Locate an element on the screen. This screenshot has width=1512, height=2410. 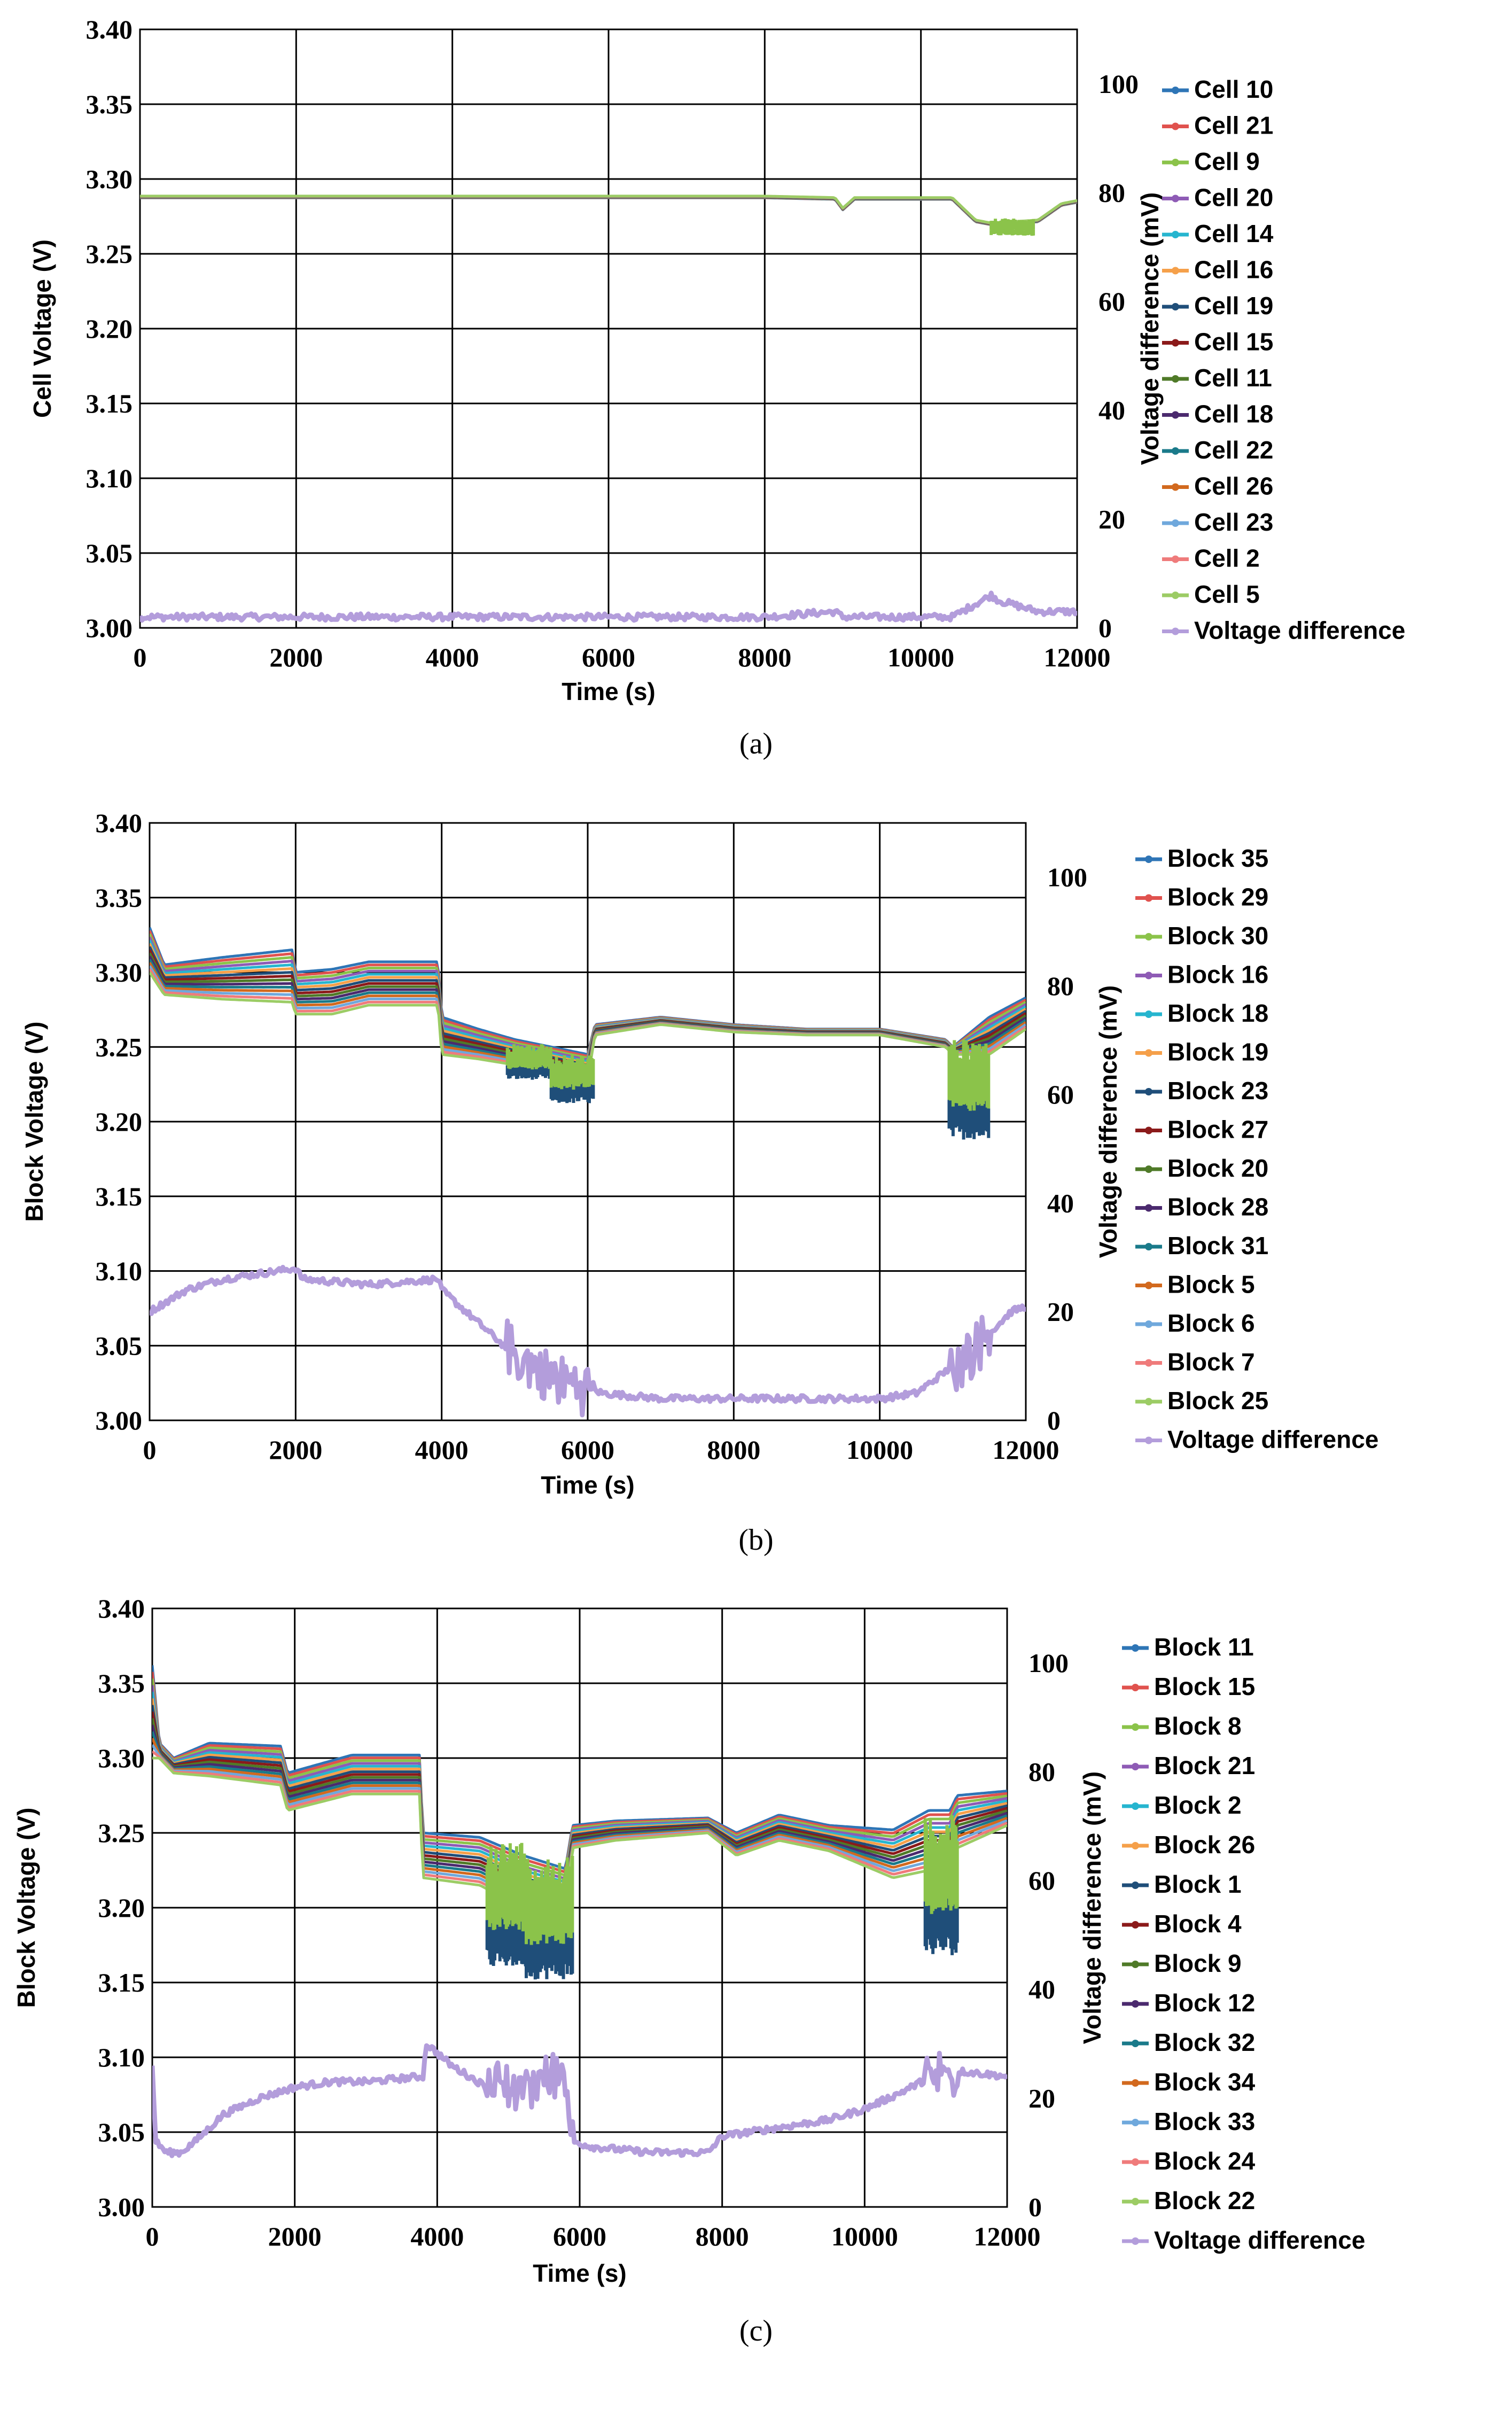
legend-item: Cell 2 is located at coordinates (1211, 559).